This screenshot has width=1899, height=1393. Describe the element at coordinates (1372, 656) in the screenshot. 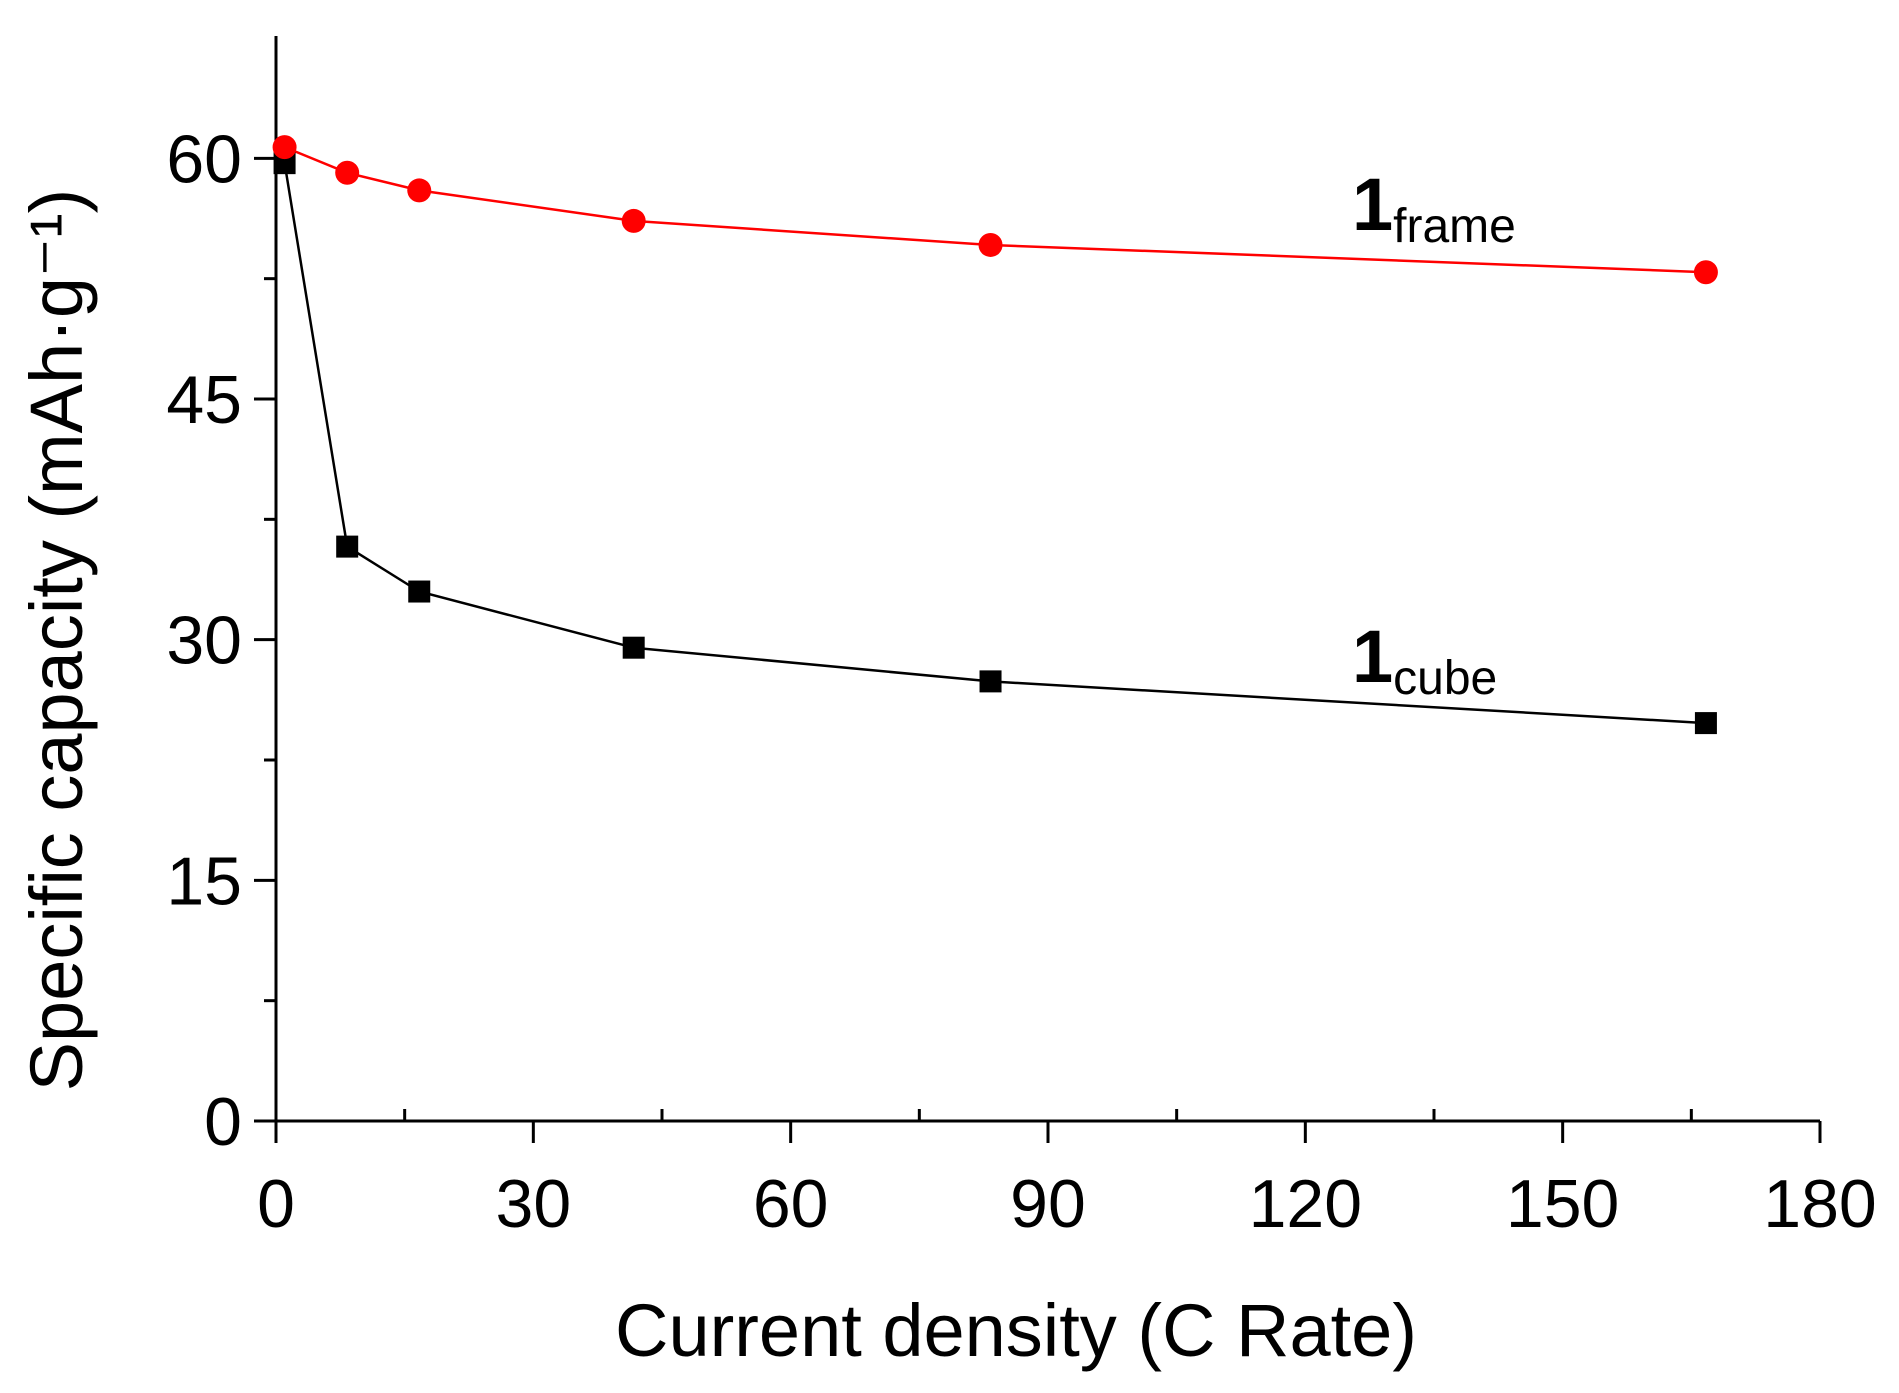

I see `series-label-cube-main: 1` at that location.